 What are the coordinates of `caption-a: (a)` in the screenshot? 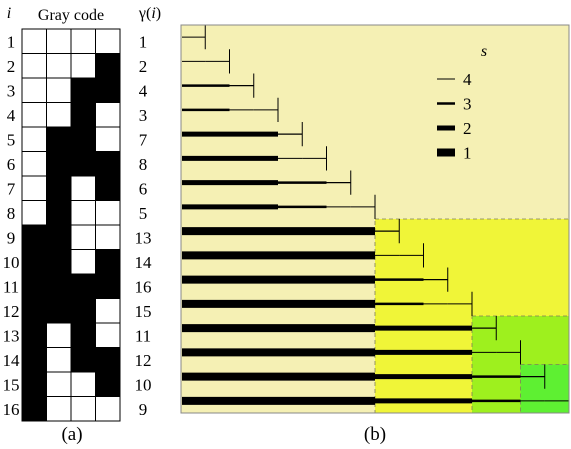 It's located at (71, 434).